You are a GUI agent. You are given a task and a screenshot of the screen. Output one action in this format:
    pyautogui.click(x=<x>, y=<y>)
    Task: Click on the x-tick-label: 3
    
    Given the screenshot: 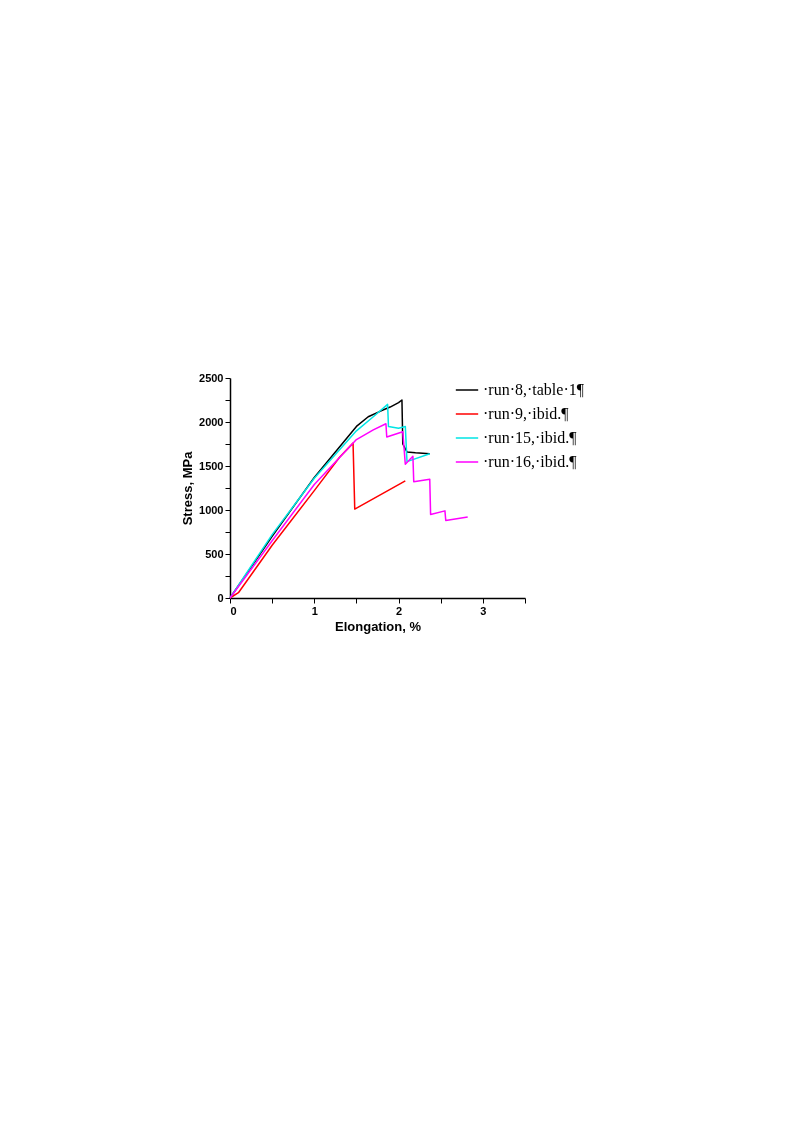 What is the action you would take?
    pyautogui.click(x=483, y=610)
    